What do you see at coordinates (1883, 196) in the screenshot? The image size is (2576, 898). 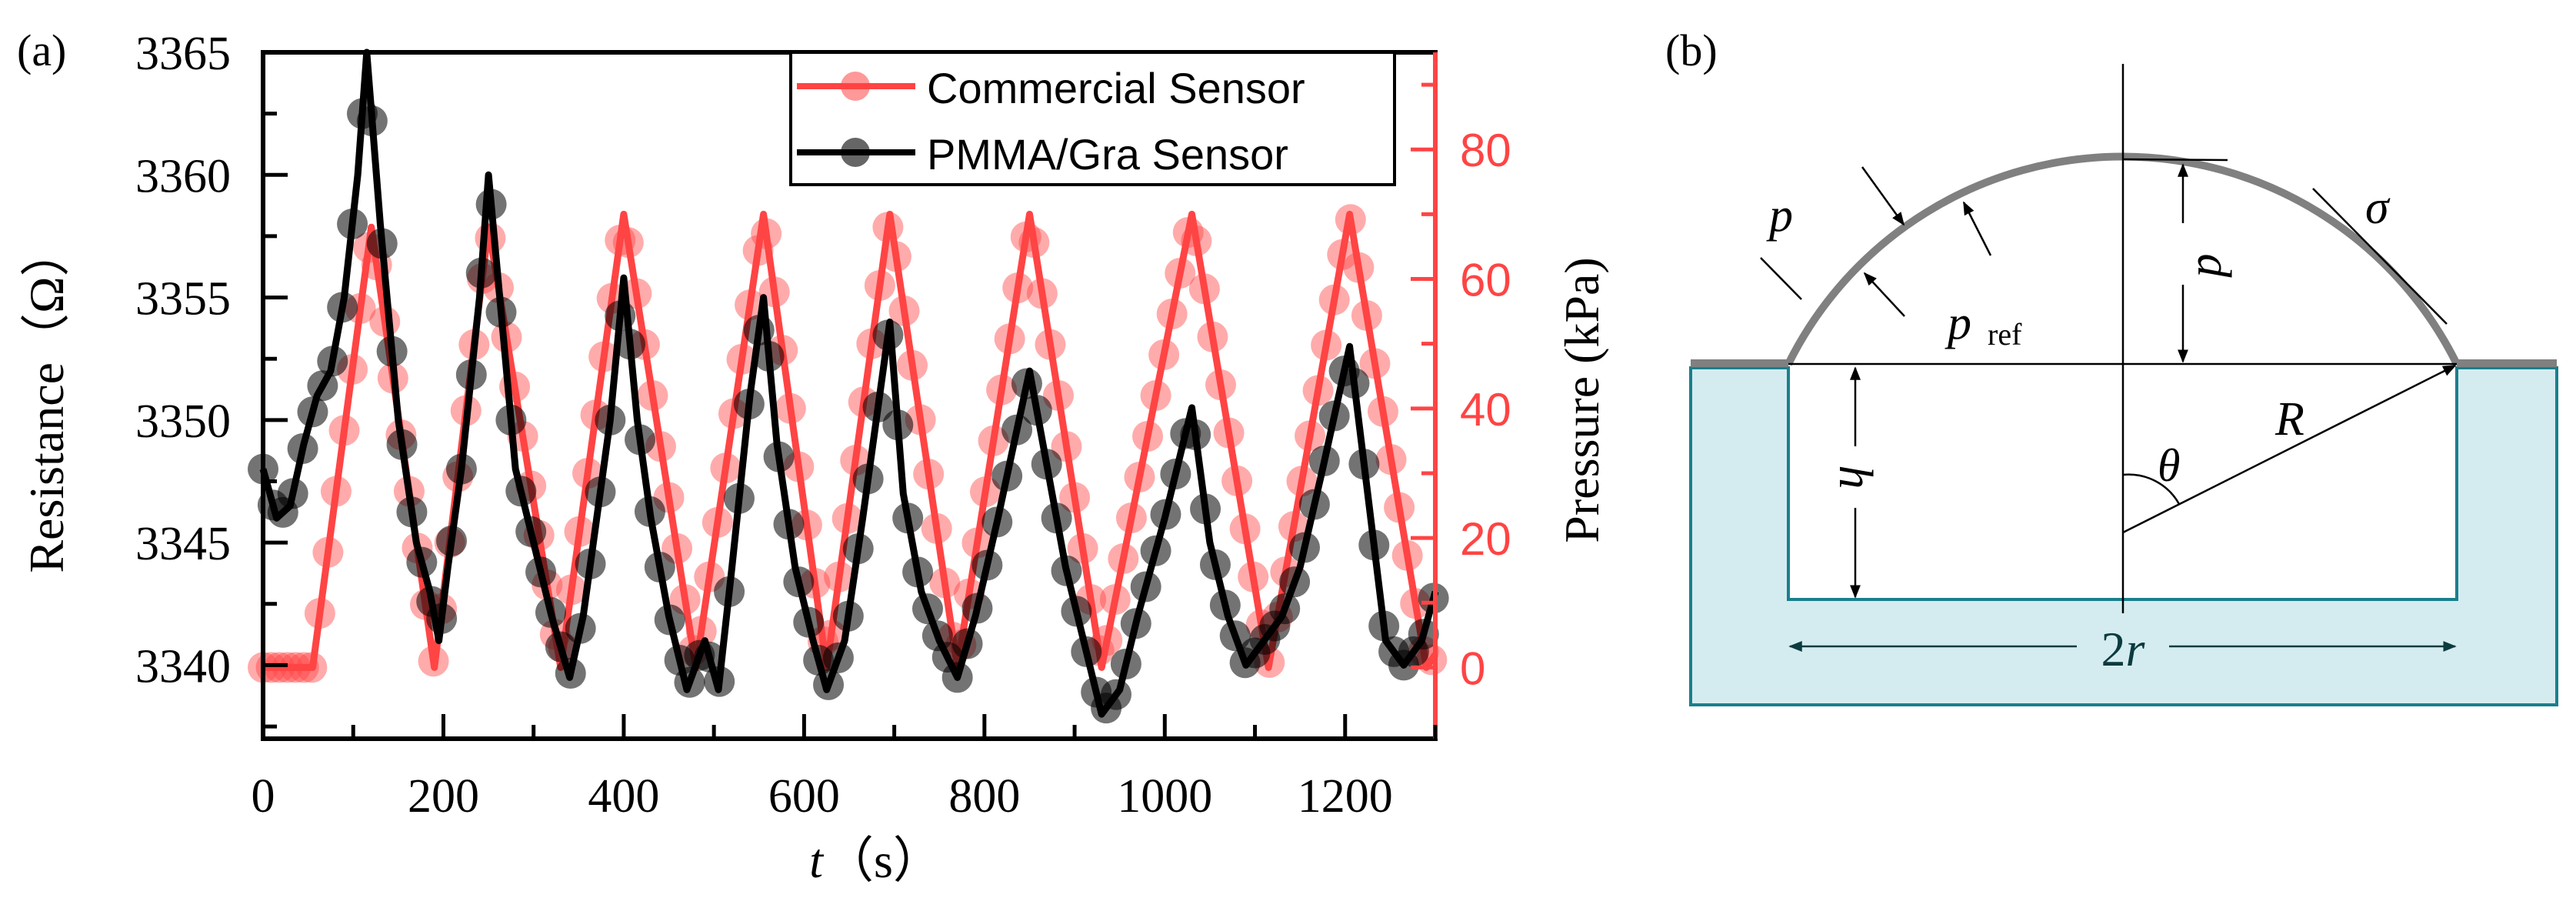 I see `p-arrow` at bounding box center [1883, 196].